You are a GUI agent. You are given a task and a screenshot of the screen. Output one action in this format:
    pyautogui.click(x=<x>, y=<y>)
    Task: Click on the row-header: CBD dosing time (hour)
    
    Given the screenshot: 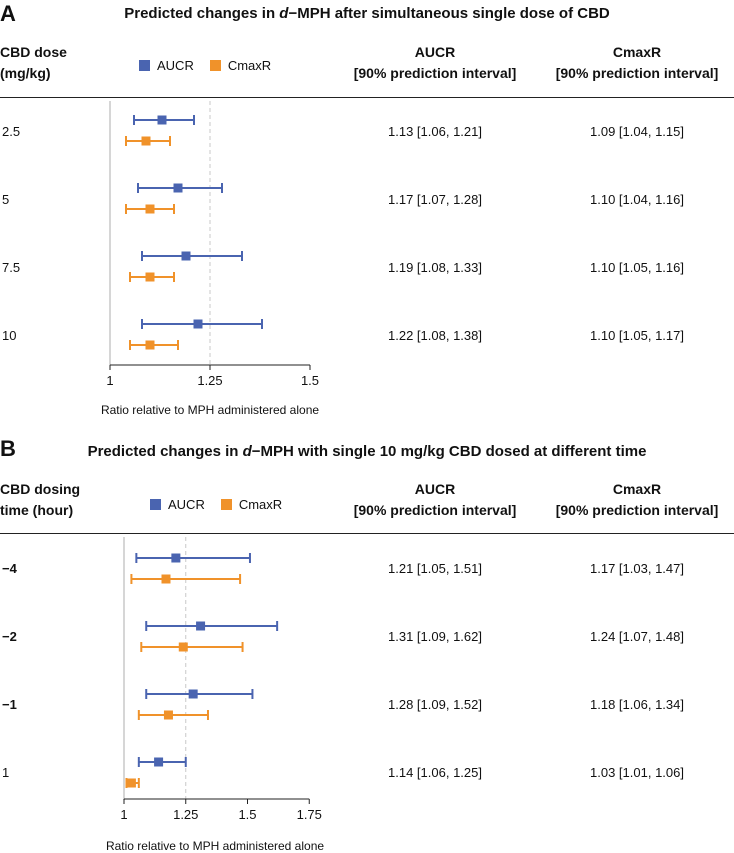 What is the action you would take?
    pyautogui.click(x=40, y=499)
    